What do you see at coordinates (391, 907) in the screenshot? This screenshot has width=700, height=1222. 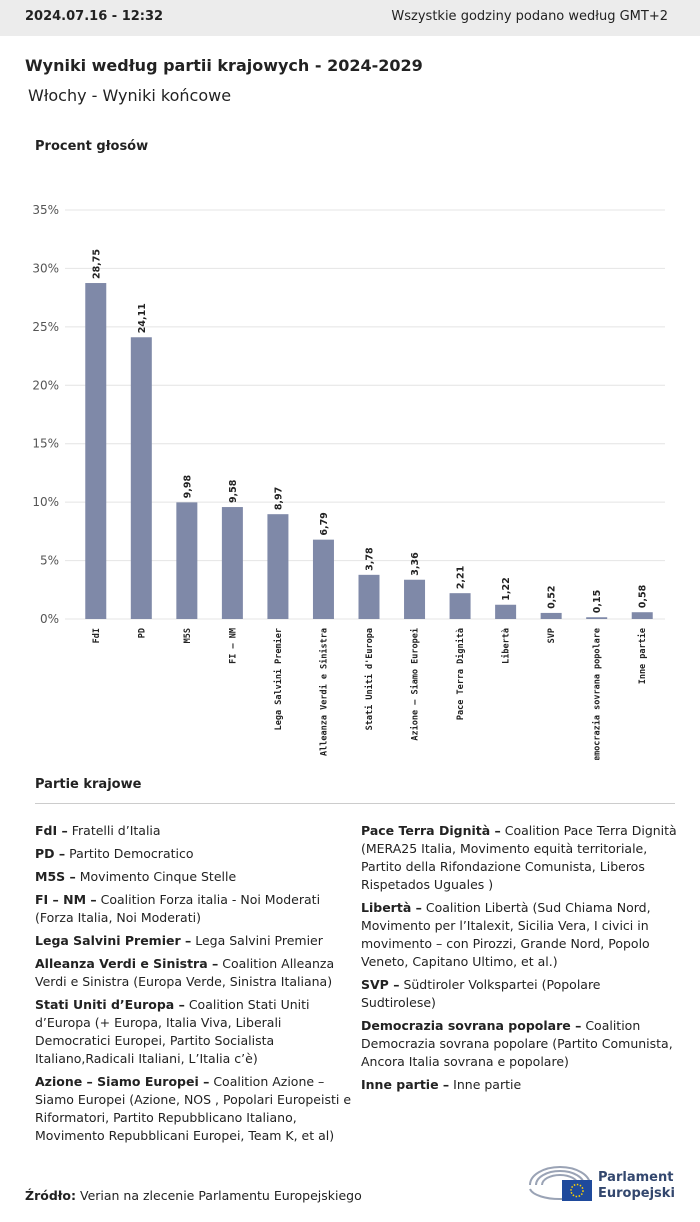 I see `party-abbr: Libertà –` at bounding box center [391, 907].